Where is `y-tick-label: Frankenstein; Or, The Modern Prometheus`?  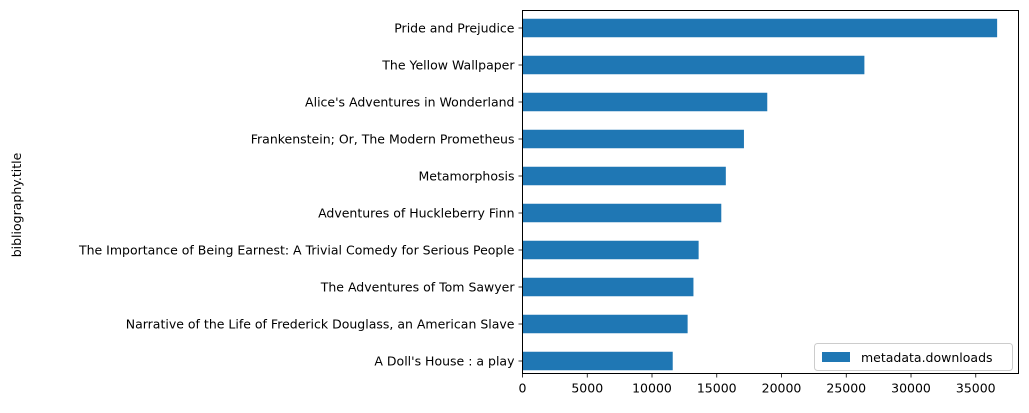 y-tick-label: Frankenstein; Or, The Modern Prometheus is located at coordinates (383, 139).